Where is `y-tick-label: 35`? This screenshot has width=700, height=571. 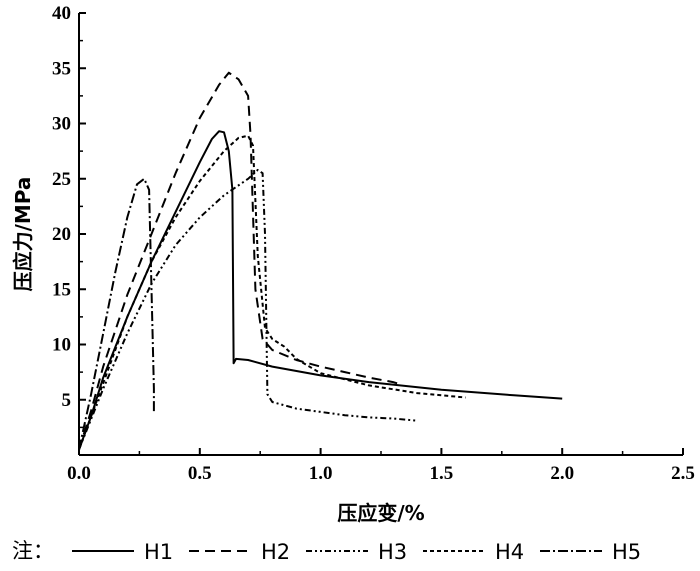
y-tick-label: 35 is located at coordinates (61, 68).